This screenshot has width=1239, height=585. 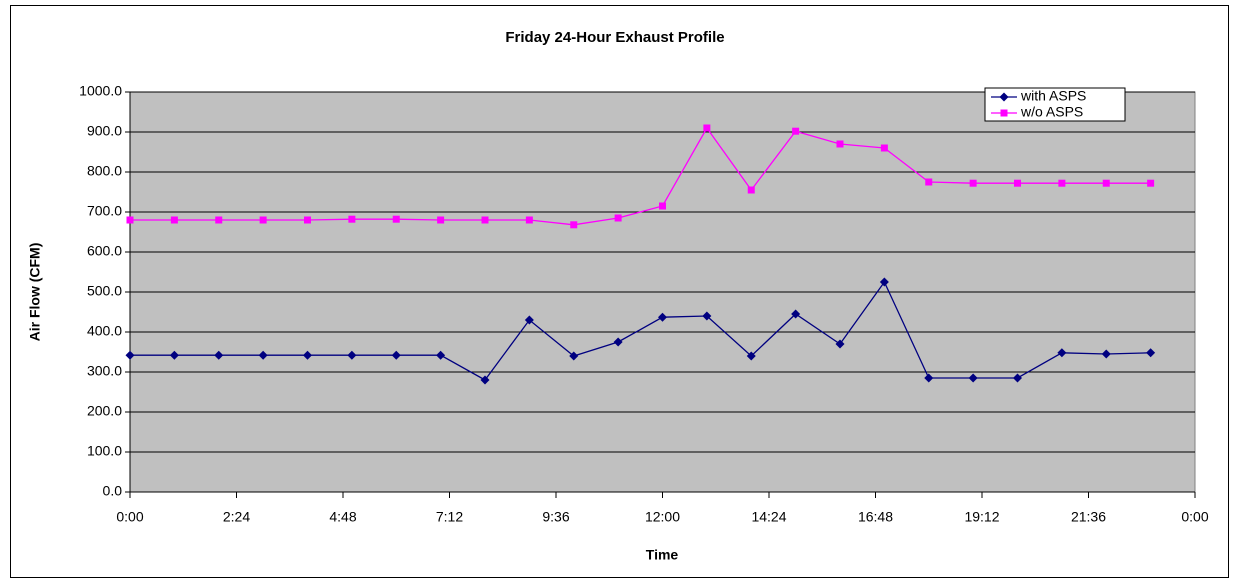 What do you see at coordinates (555, 517) in the screenshot?
I see `x-tick-label: 9:36` at bounding box center [555, 517].